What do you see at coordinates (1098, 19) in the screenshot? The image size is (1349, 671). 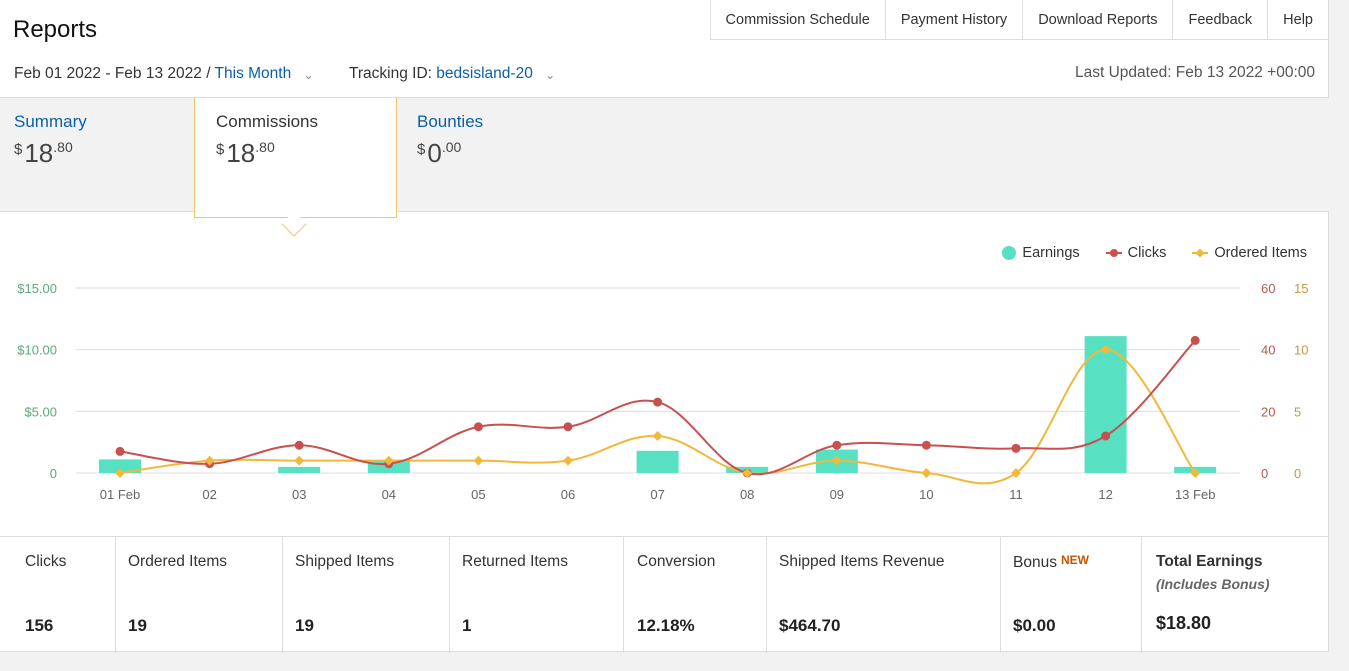 I see `nav-download-reports: Download Reports` at bounding box center [1098, 19].